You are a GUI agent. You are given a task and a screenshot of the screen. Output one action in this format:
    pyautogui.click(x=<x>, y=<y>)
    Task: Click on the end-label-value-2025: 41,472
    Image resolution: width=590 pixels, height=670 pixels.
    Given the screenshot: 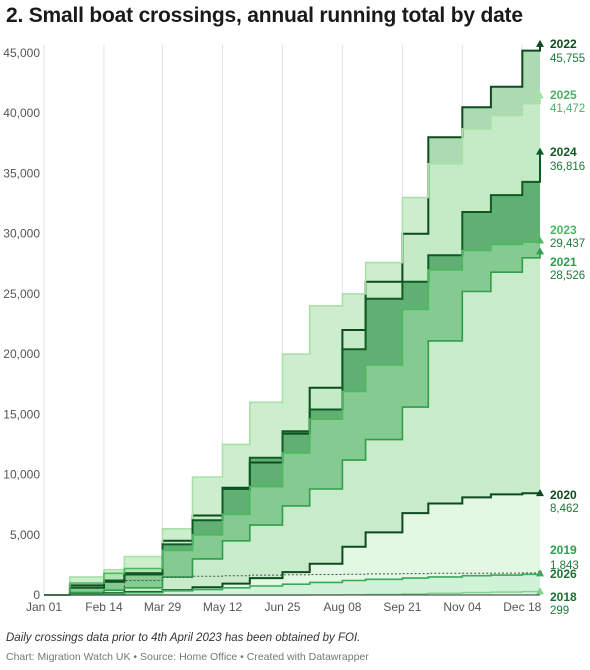 What is the action you would take?
    pyautogui.click(x=567, y=109)
    